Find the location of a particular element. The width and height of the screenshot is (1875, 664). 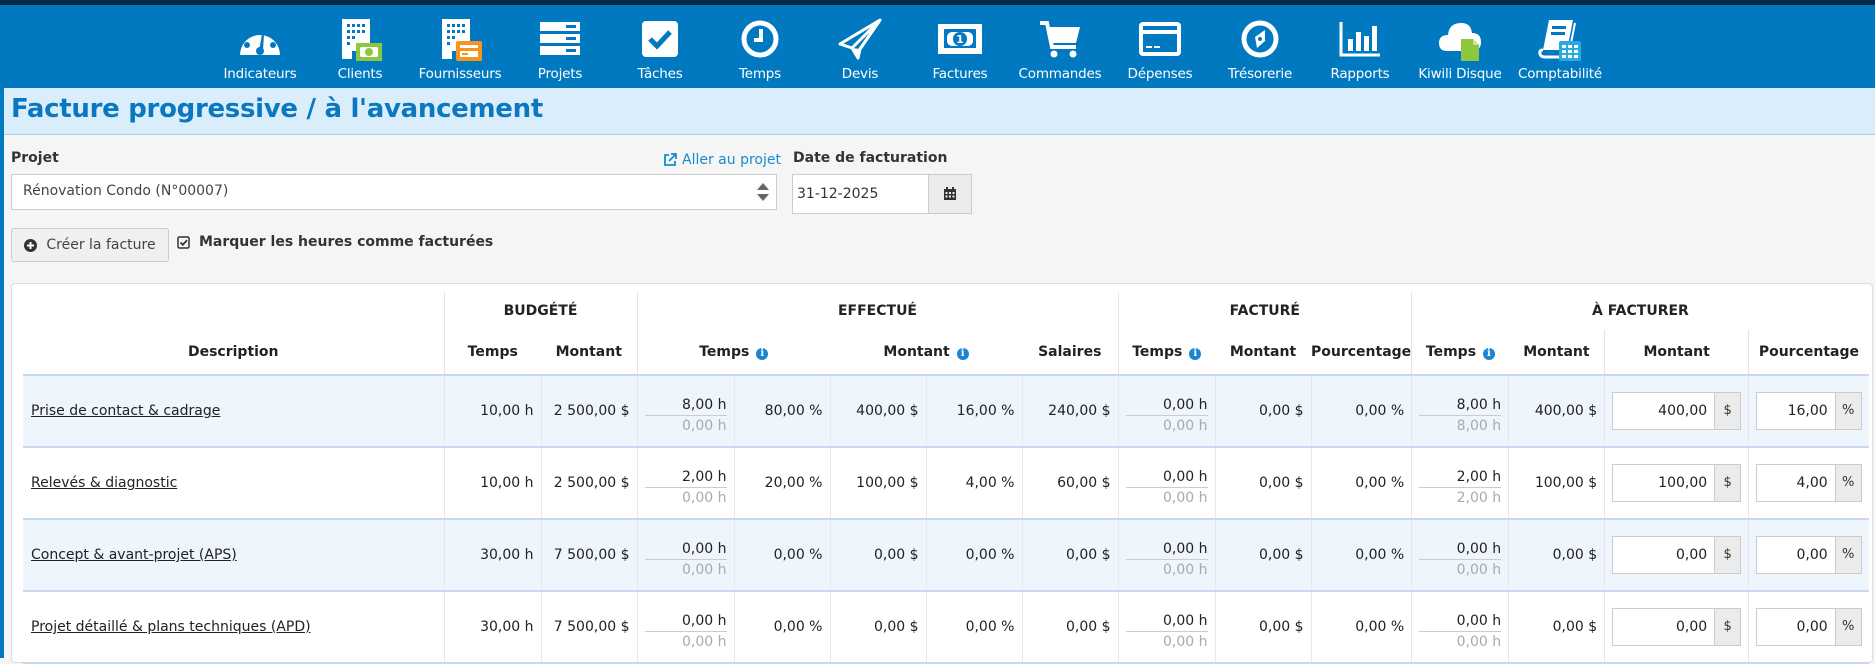

nav-item-comptabilite: Comptabilité is located at coordinates (1560, 46).